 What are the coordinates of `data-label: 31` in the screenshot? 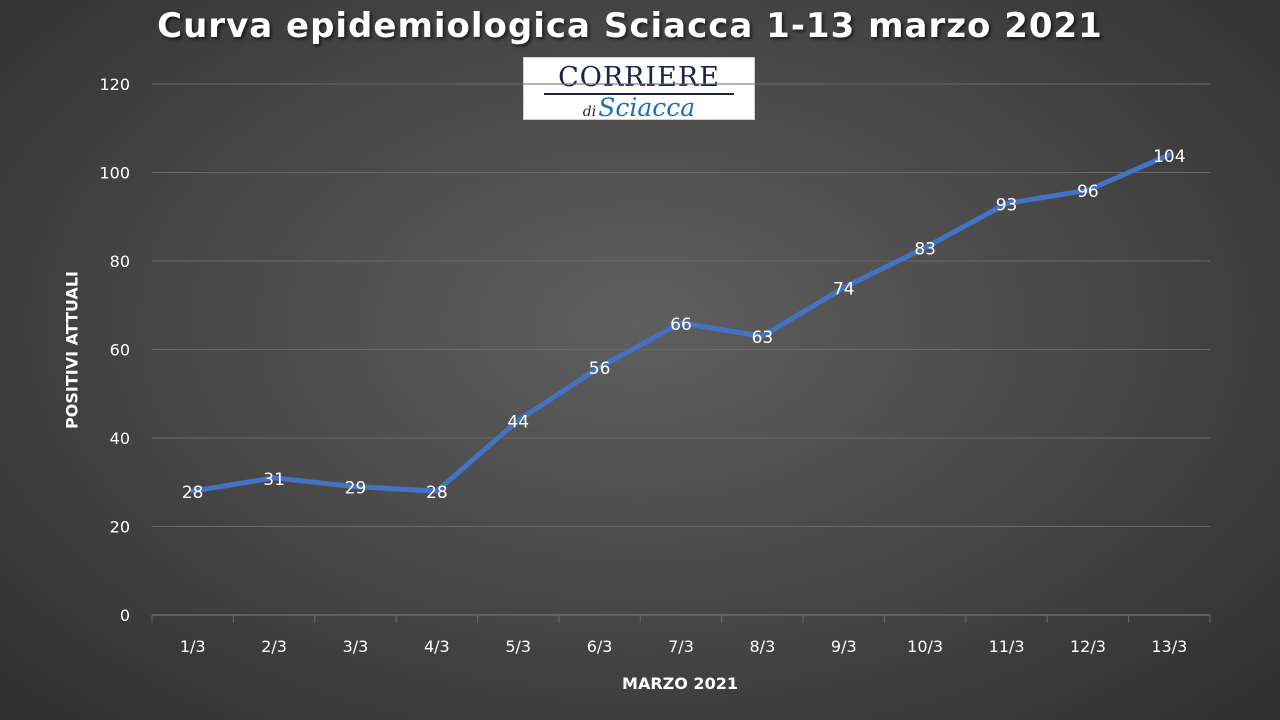 It's located at (274, 480).